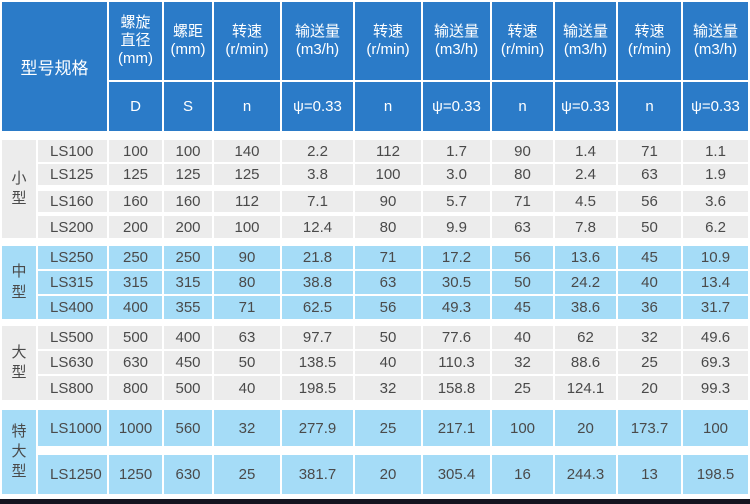 Image resolution: width=750 pixels, height=504 pixels. What do you see at coordinates (188, 428) in the screenshot?
I see `value-cell: 560` at bounding box center [188, 428].